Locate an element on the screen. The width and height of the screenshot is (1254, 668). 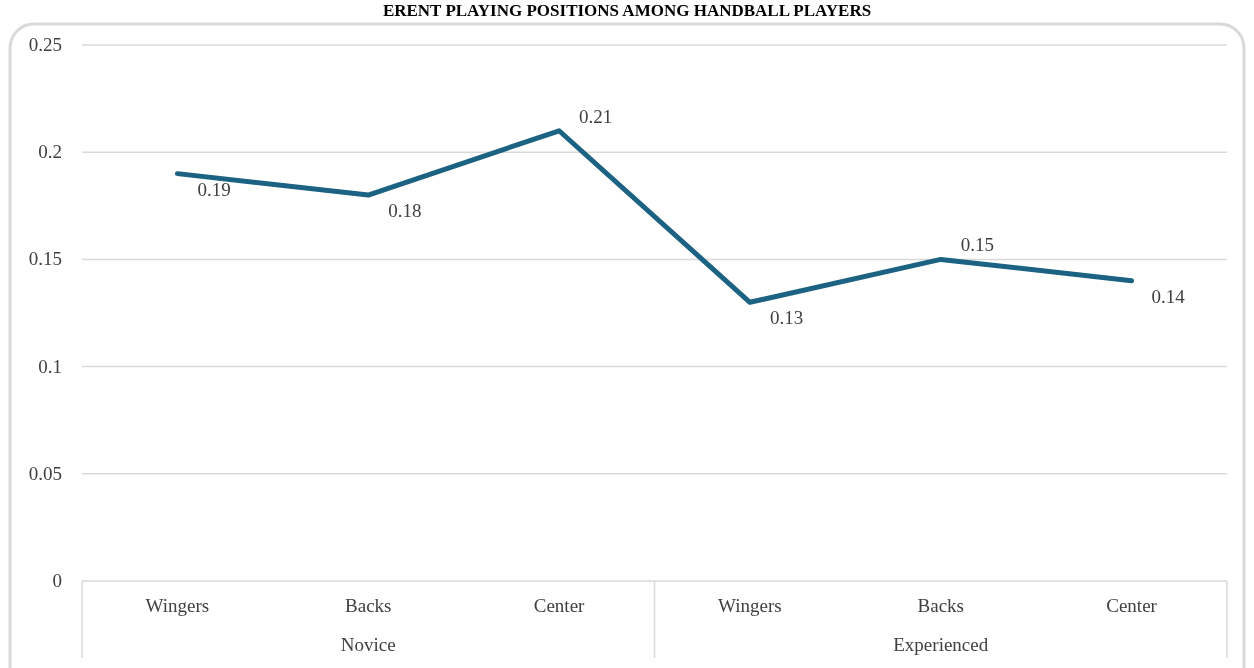
data-label: 0.19 is located at coordinates (214, 189).